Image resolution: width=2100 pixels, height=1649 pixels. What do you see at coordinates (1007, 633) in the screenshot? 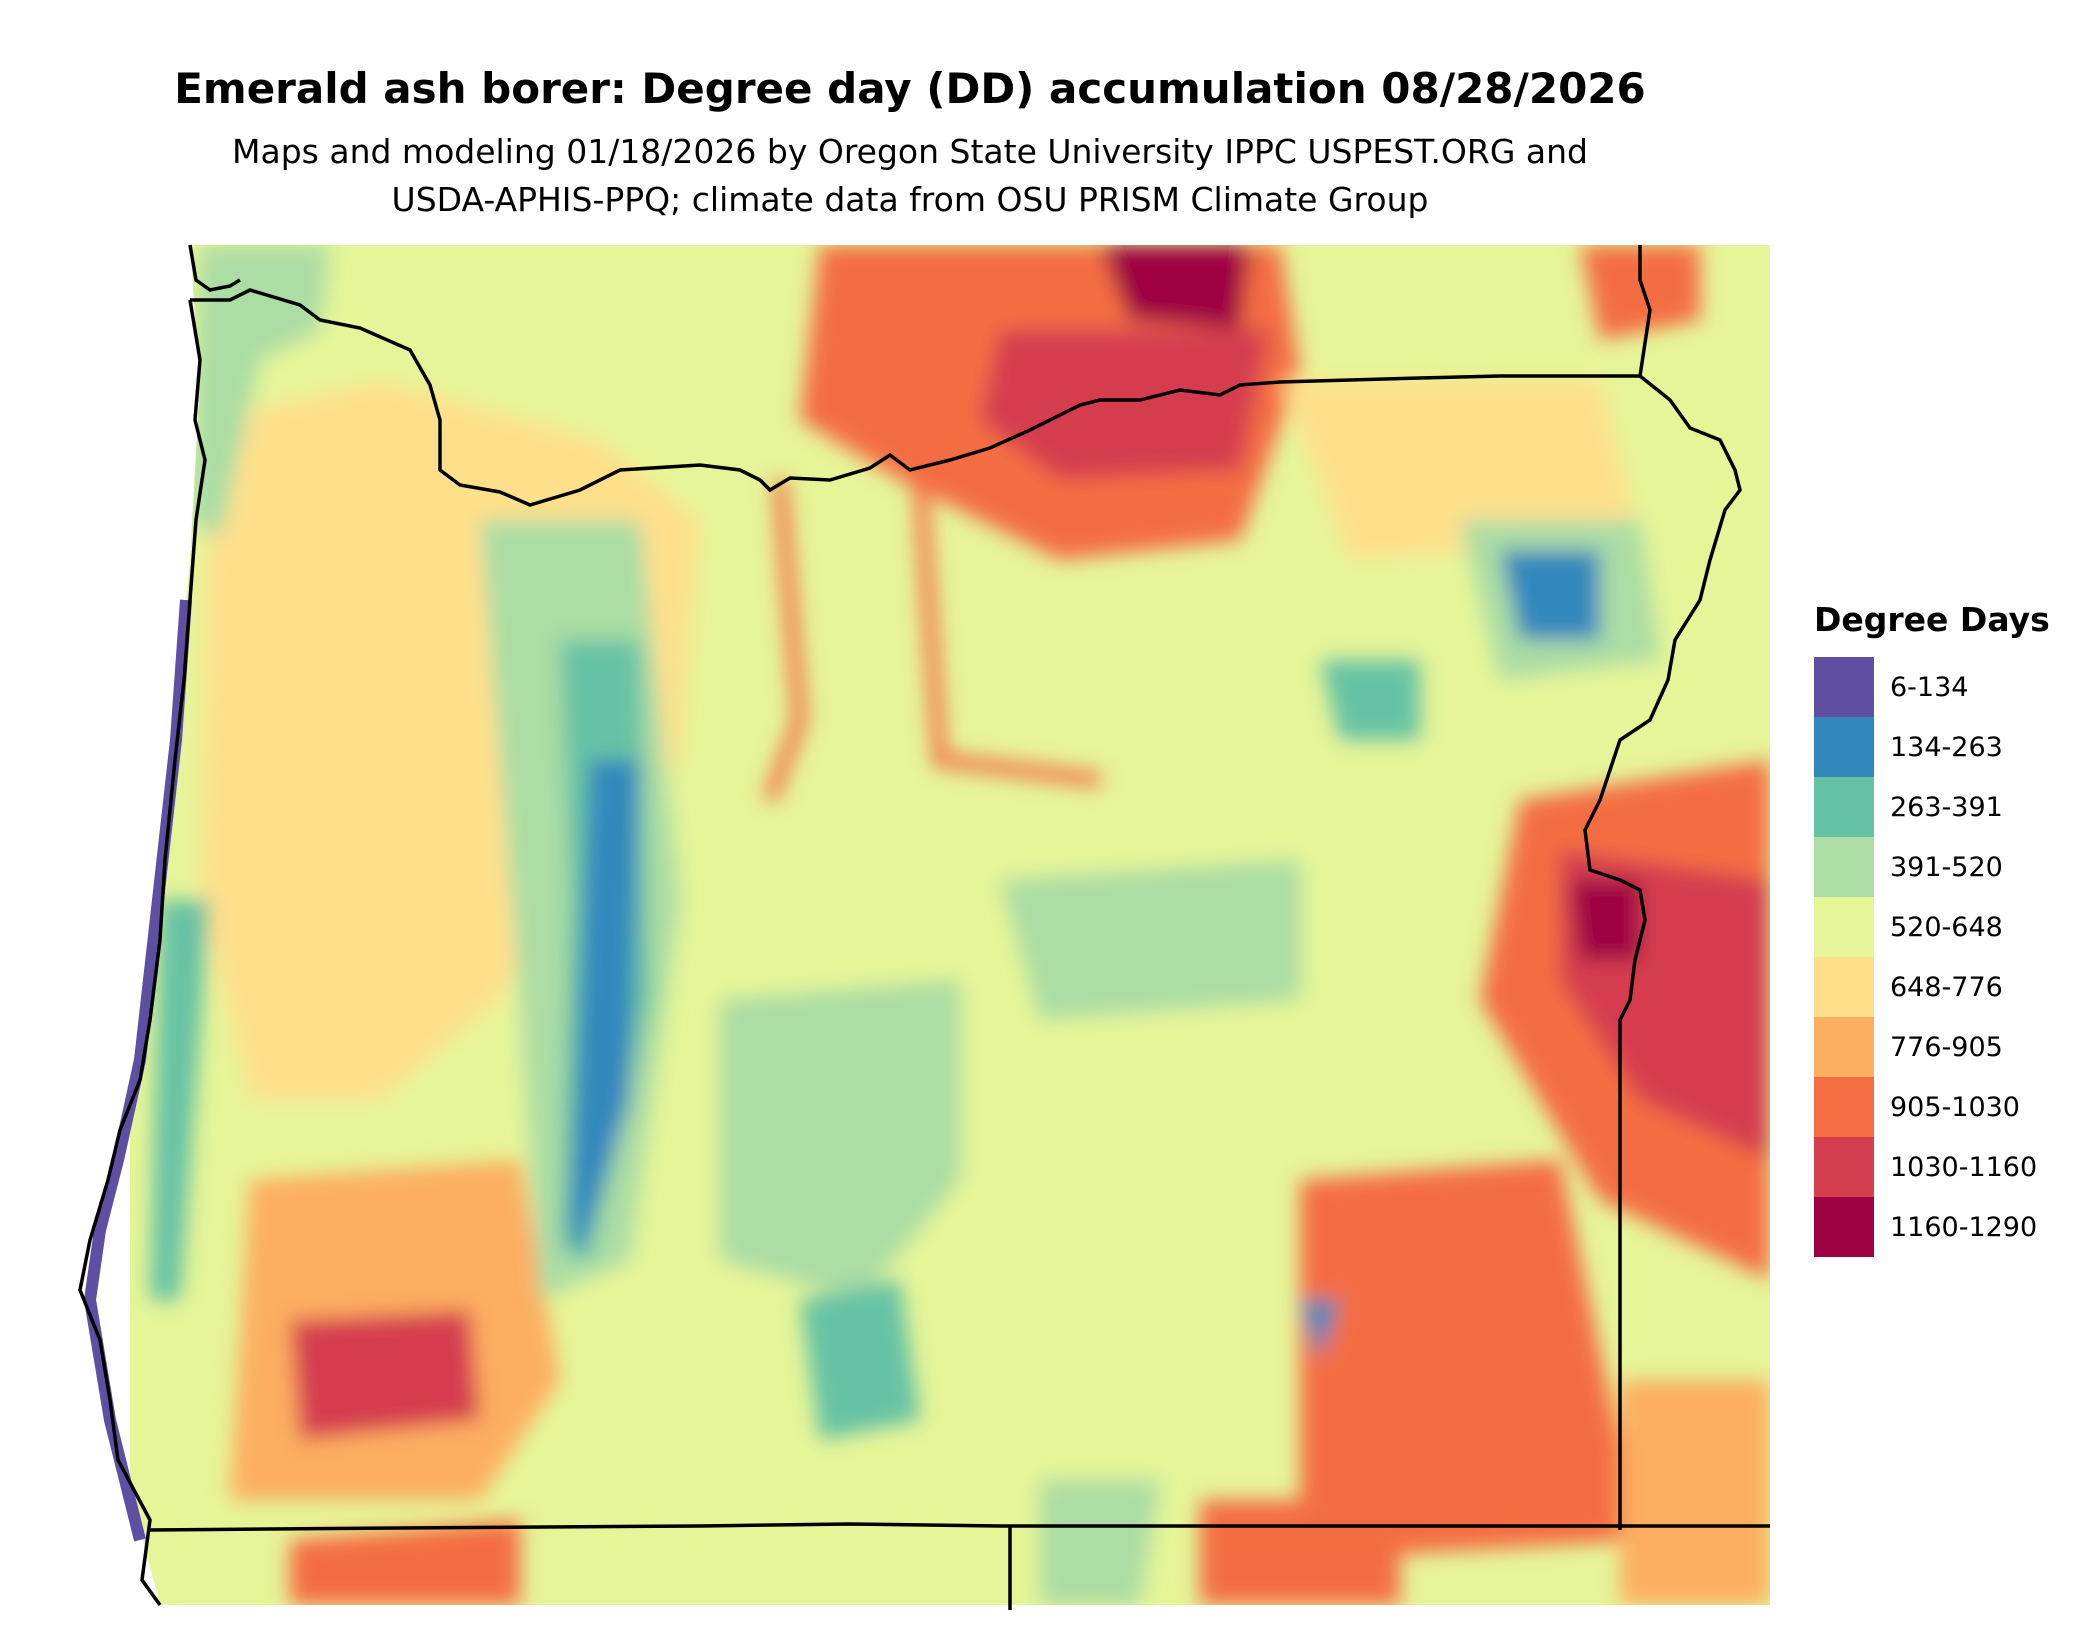
I see `raster-john-day` at bounding box center [1007, 633].